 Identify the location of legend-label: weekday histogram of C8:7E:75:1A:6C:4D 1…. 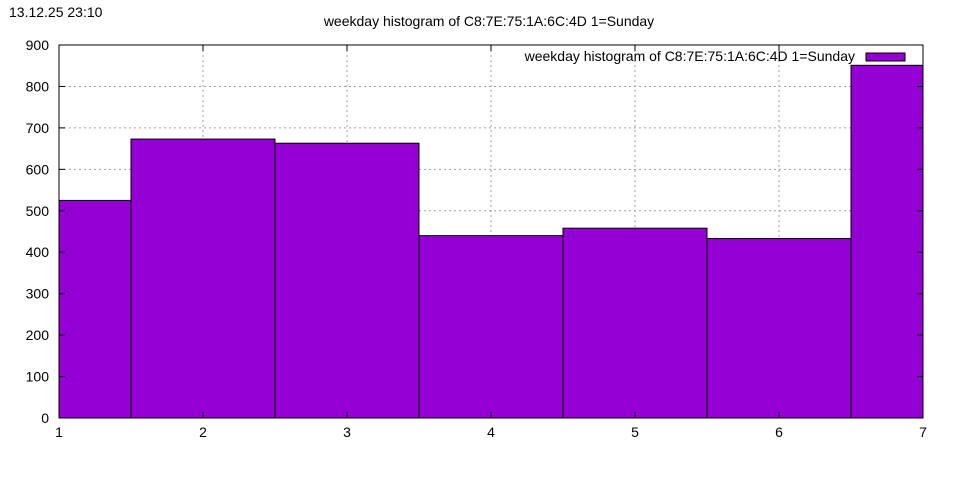
(689, 56).